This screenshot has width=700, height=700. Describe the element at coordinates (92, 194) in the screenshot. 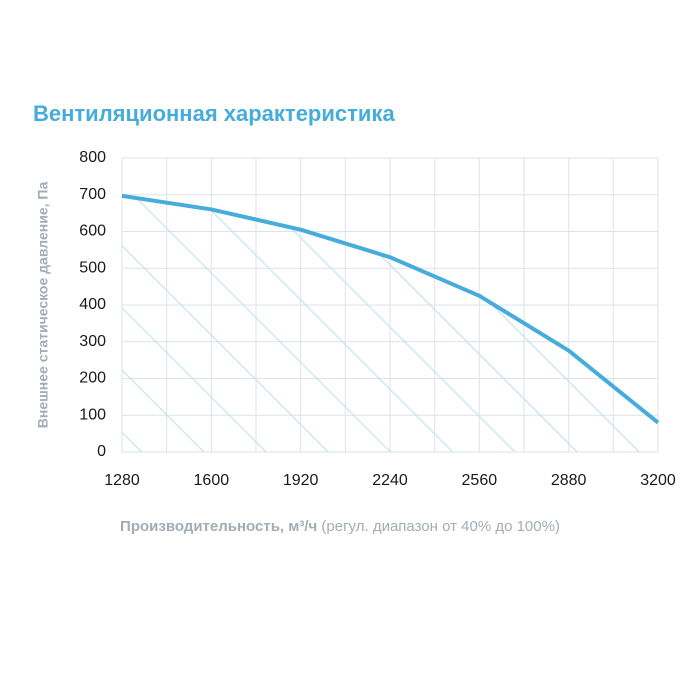

I see `y-tick-label: 700` at that location.